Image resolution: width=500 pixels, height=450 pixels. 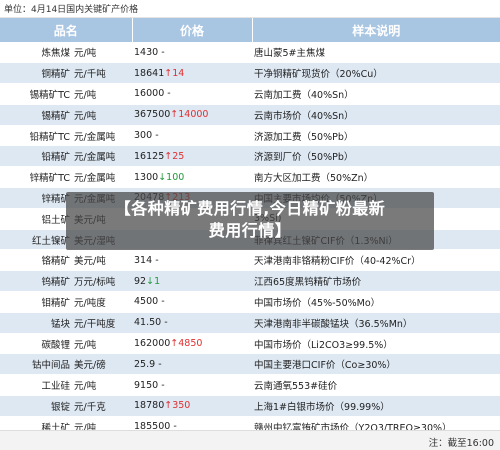 What do you see at coordinates (36, 364) in the screenshot?
I see `cell-name: 钴中间品` at bounding box center [36, 364].